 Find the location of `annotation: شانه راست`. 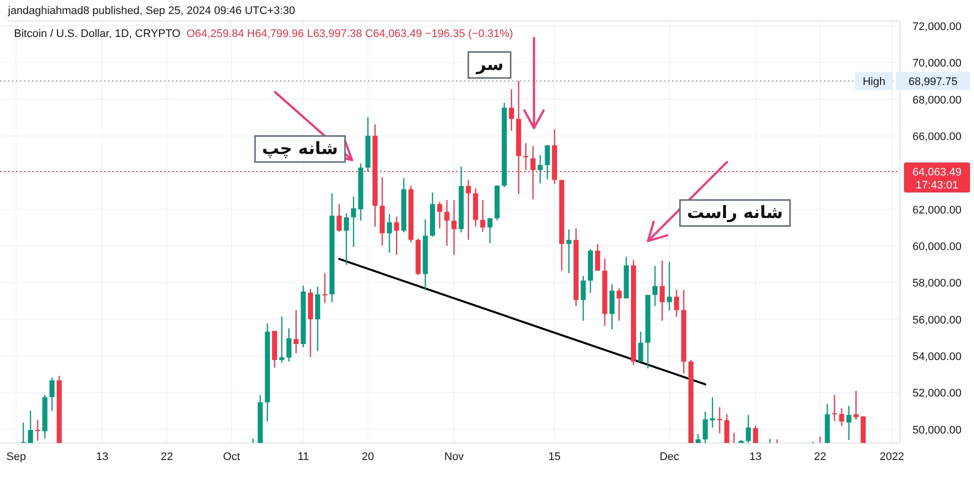

annotation: شانه راست is located at coordinates (735, 213).